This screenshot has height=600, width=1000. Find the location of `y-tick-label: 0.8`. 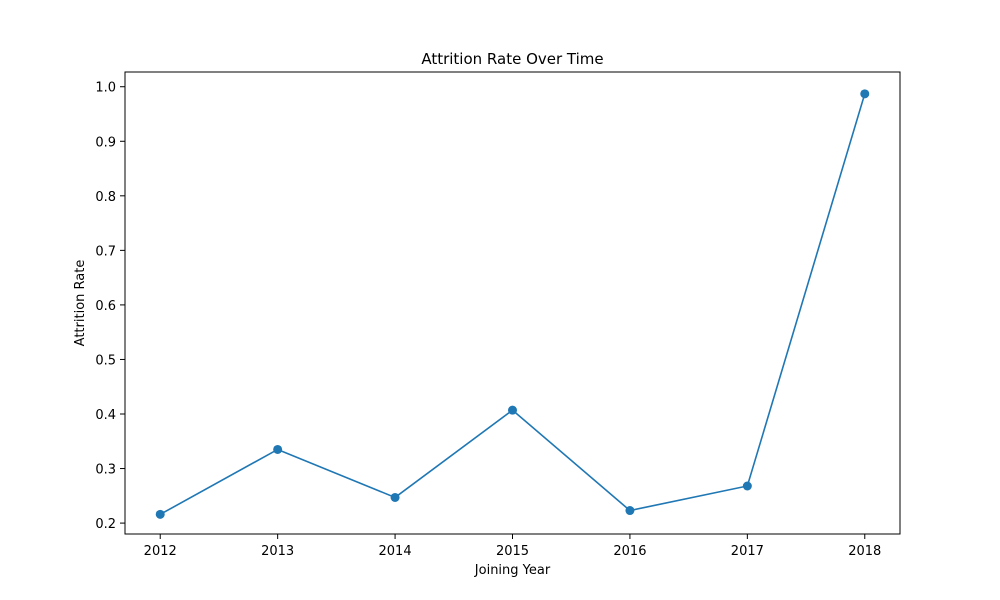

y-tick-label: 0.8 is located at coordinates (105, 197).